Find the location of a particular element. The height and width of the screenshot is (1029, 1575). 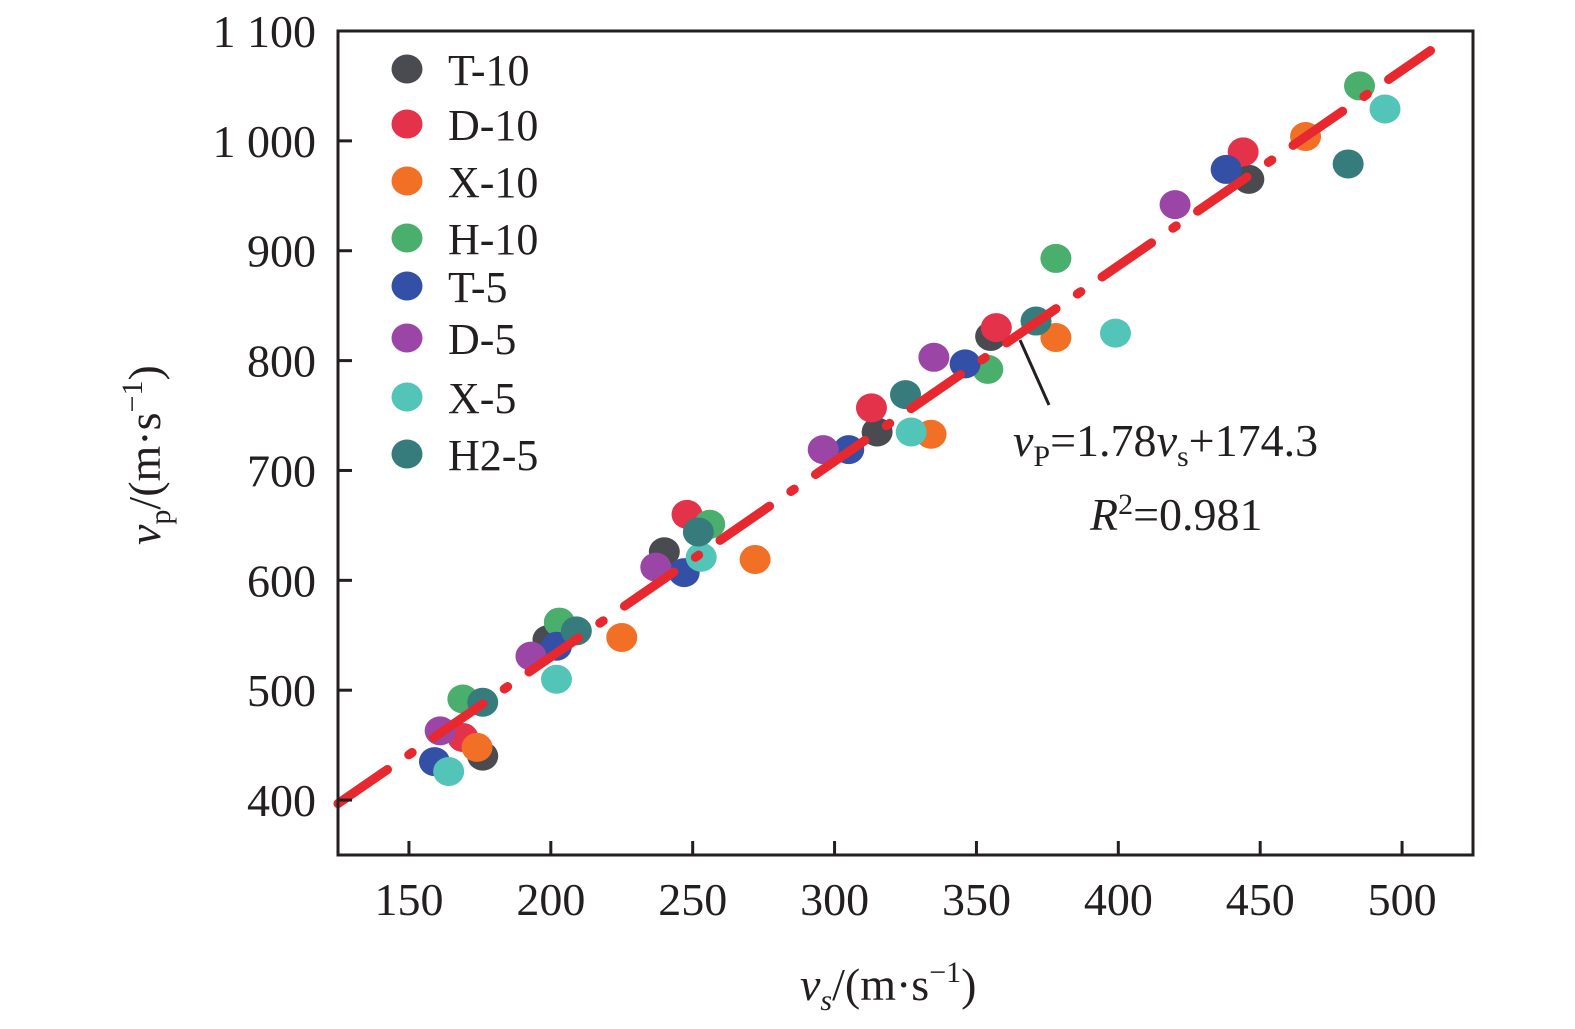

legend-label: X-5 is located at coordinates (482, 398).